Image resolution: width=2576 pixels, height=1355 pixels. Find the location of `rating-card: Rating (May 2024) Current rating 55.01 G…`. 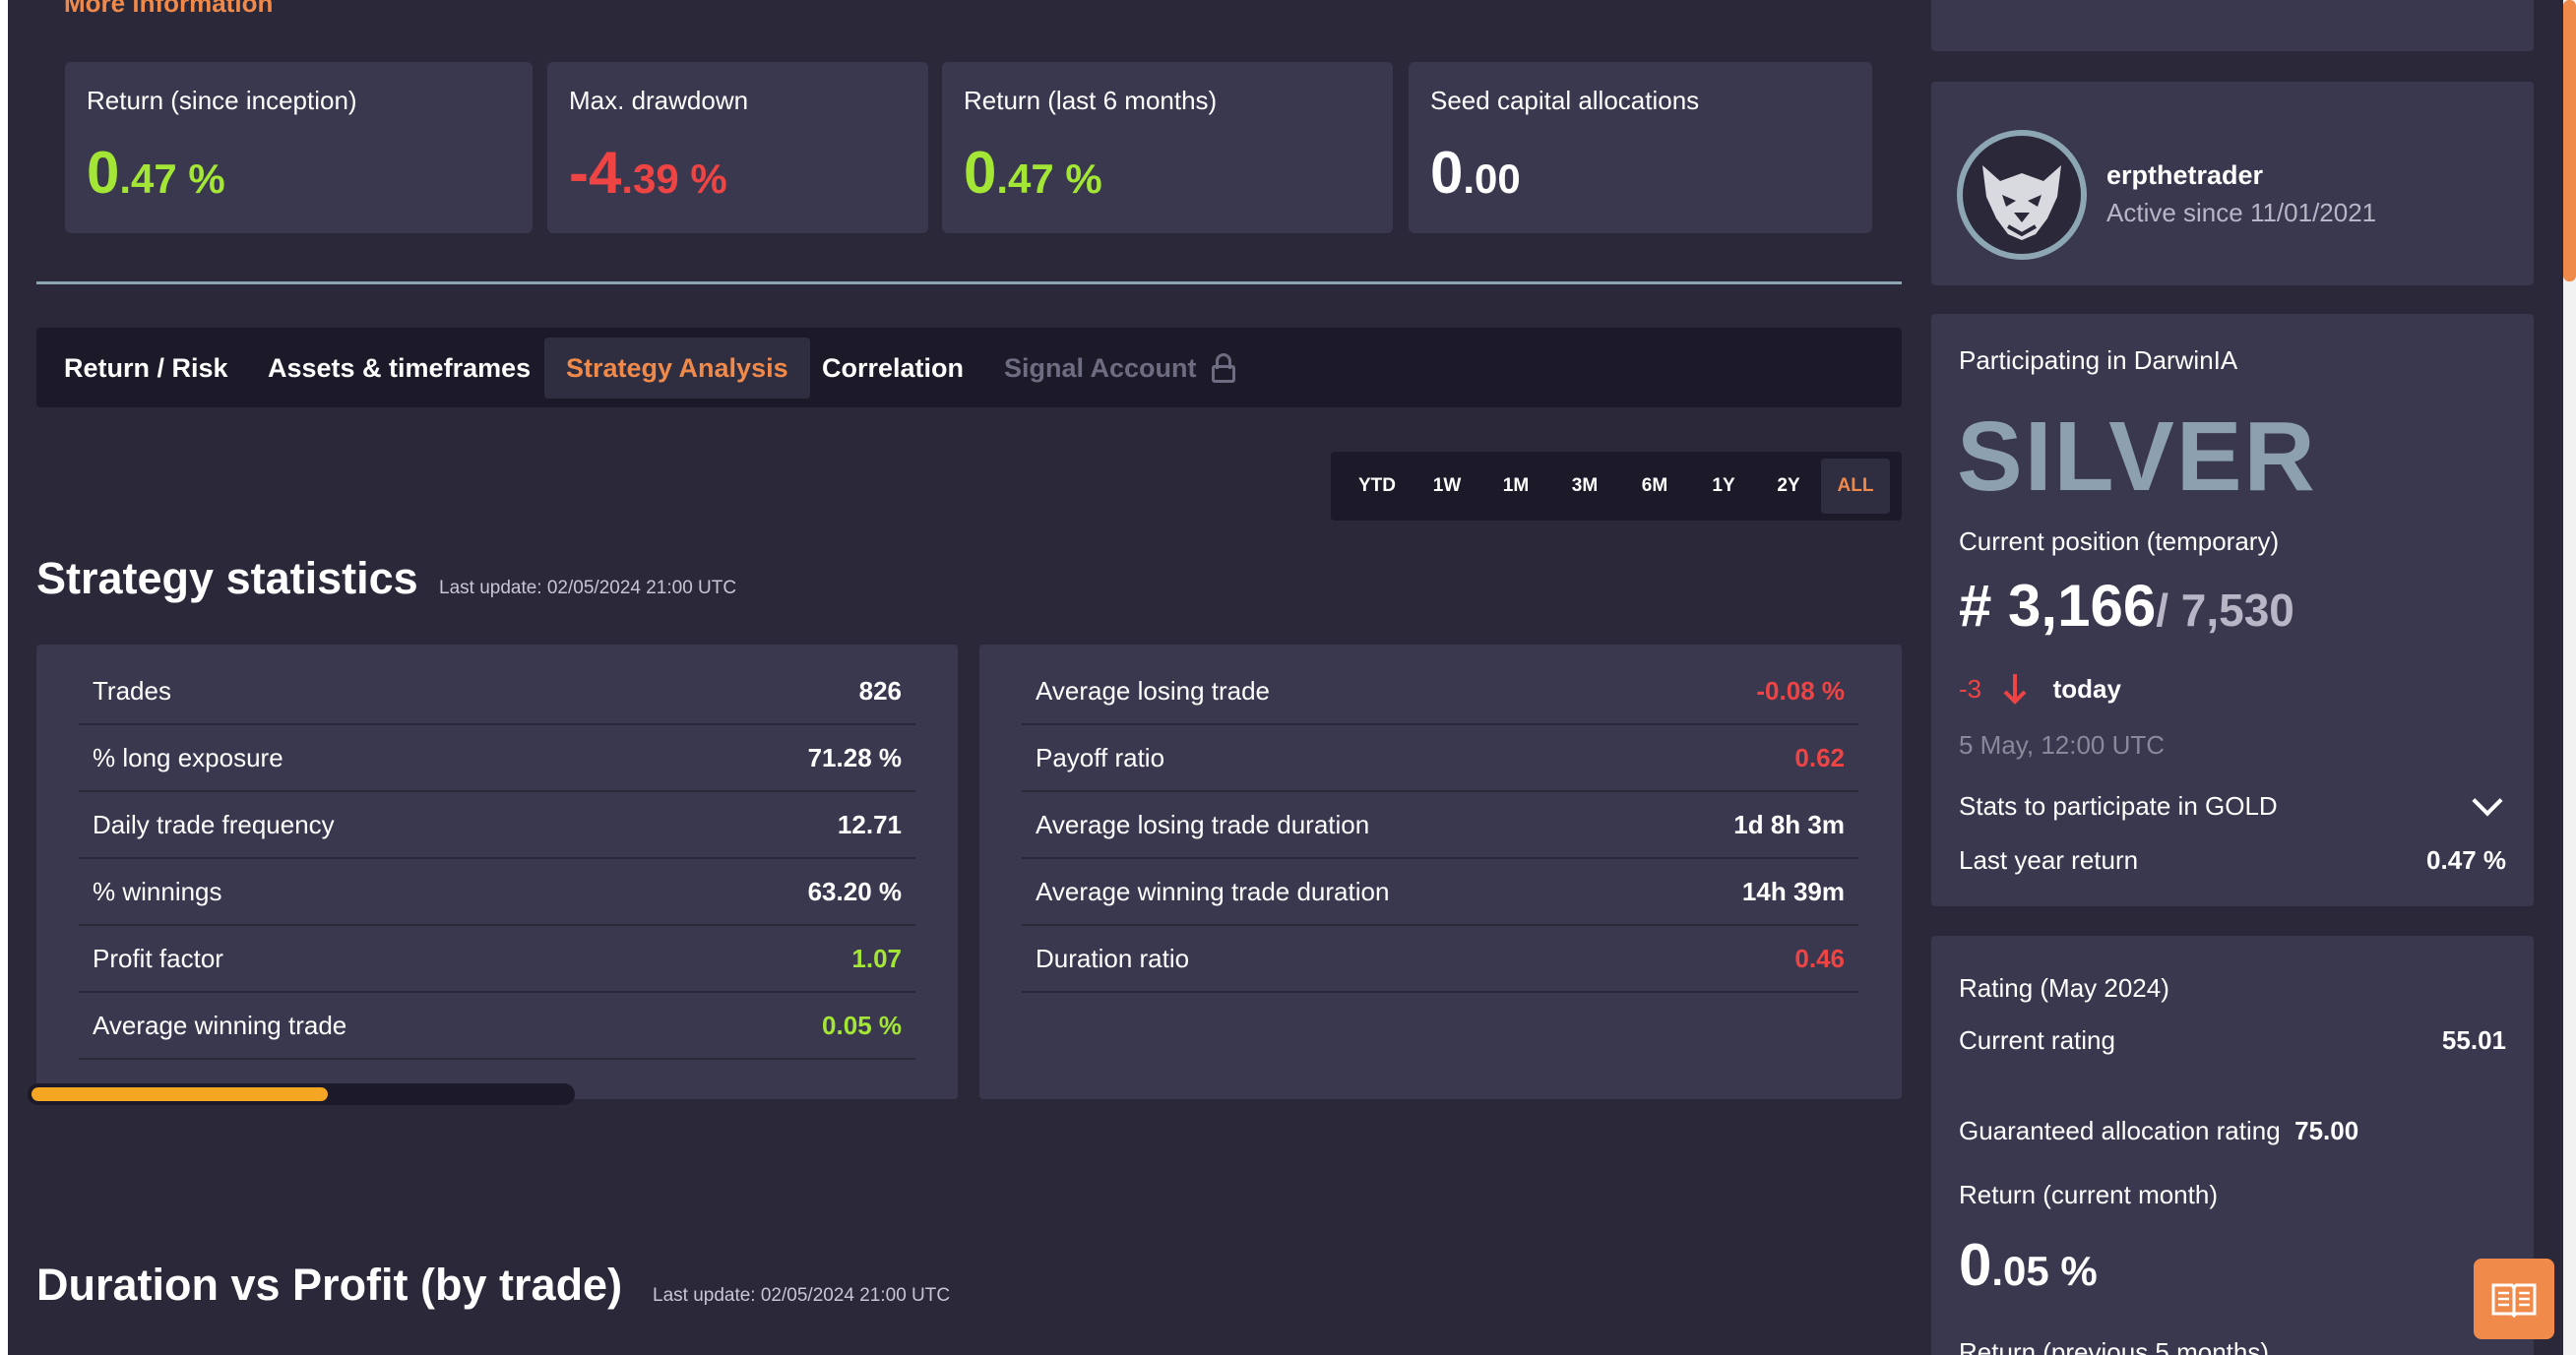

rating-card: Rating (May 2024) Current rating 55.01 G… is located at coordinates (2232, 1145).